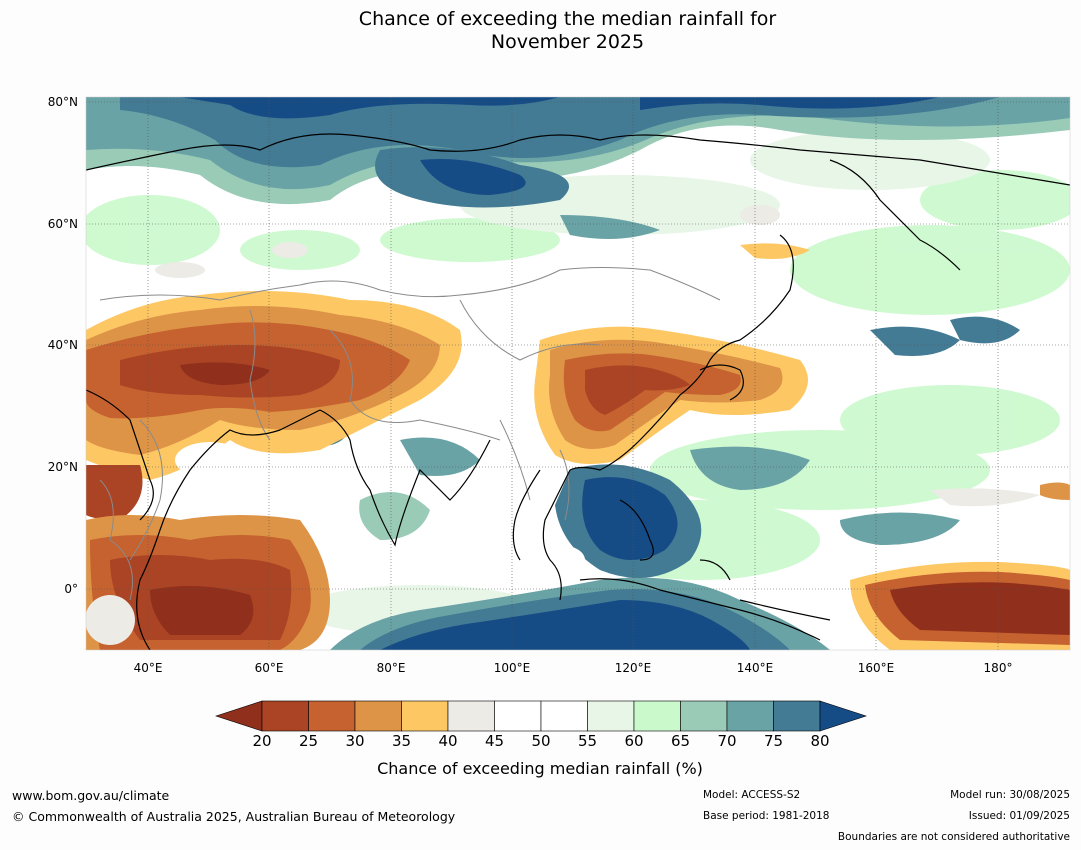 The width and height of the screenshot is (1081, 850). Describe the element at coordinates (755, 668) in the screenshot. I see `lon-label-140e: 140°E` at that location.